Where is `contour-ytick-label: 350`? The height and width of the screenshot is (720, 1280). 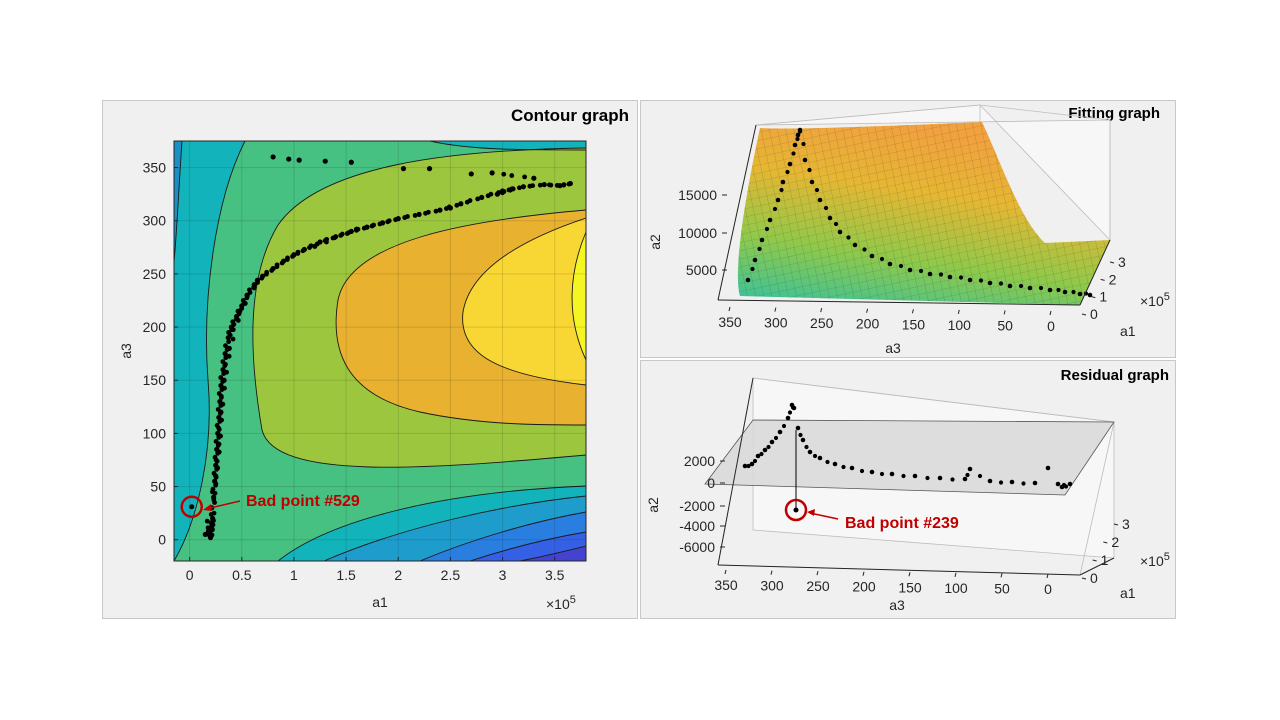 contour-ytick-label: 350 is located at coordinates (155, 168).